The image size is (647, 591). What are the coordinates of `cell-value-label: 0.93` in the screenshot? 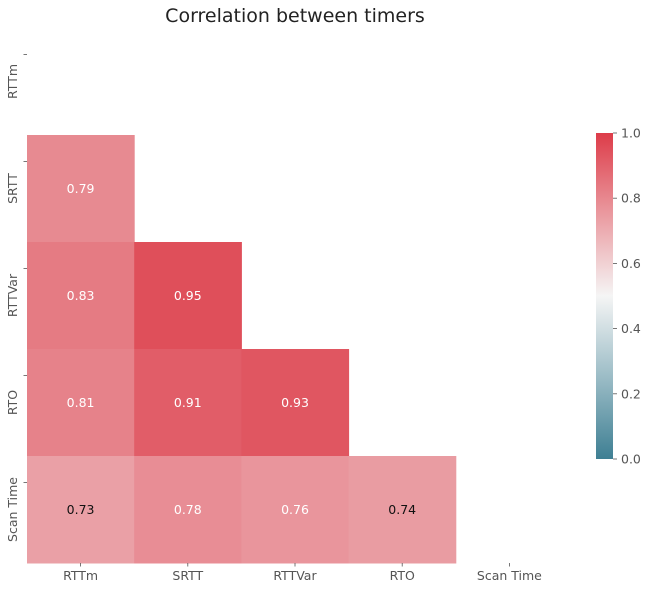 It's located at (295, 402).